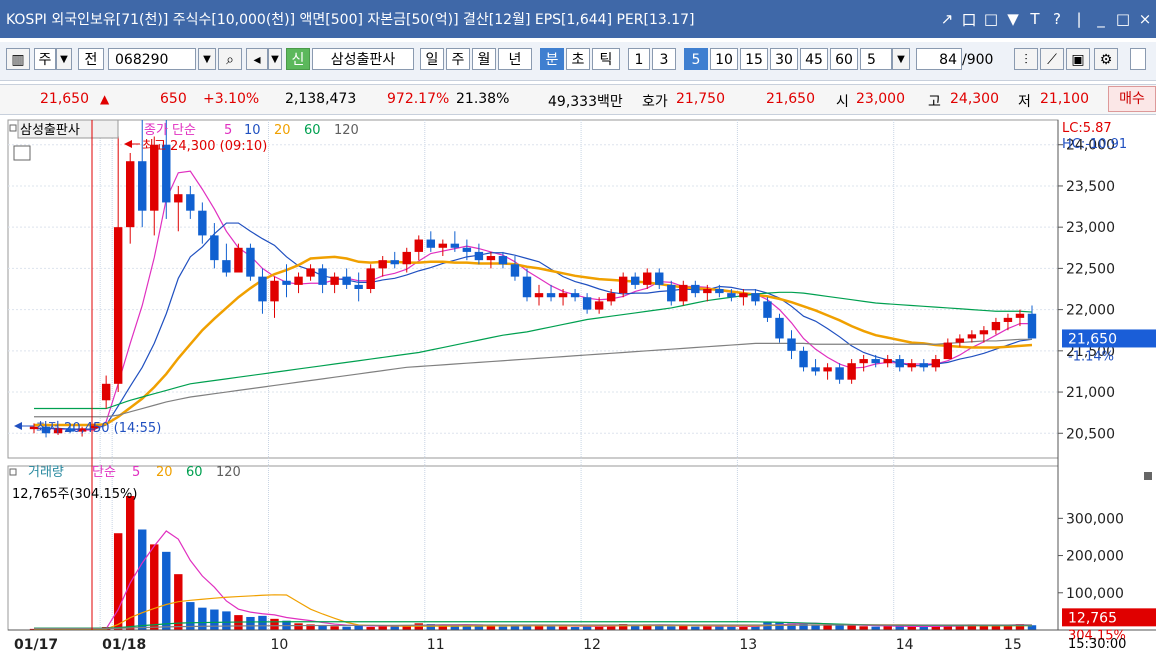  I want to click on speaker-icon: ◂, so click(257, 59).